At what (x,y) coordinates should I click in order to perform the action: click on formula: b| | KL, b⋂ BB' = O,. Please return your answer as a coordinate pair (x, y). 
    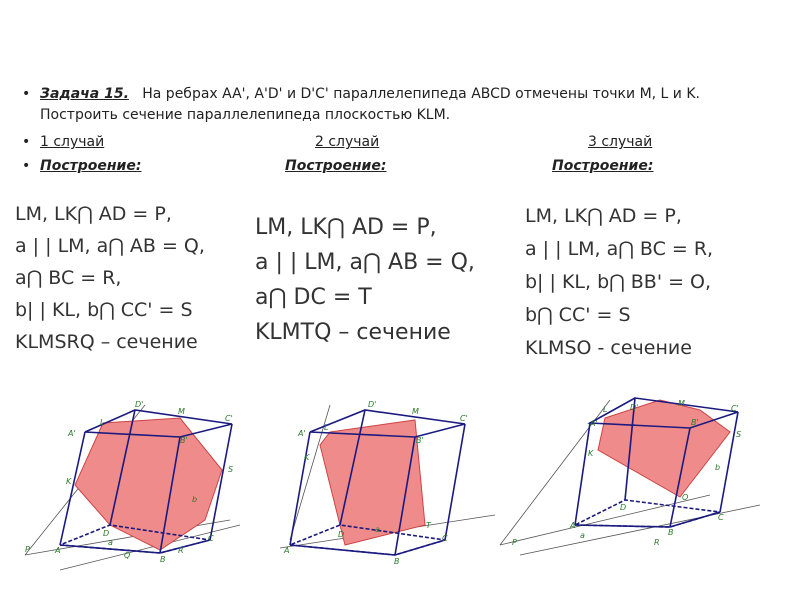
    Looking at the image, I should click on (618, 282).